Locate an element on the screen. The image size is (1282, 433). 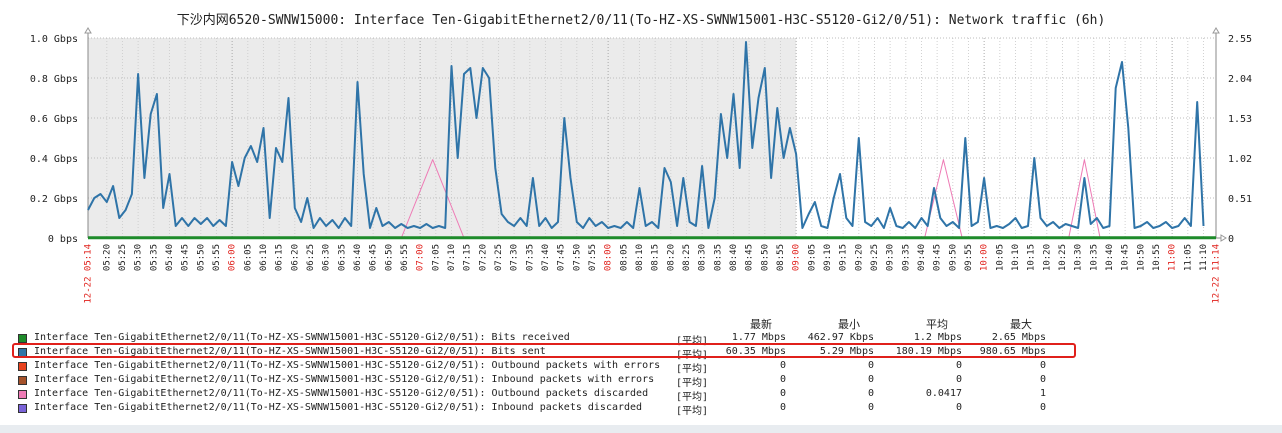
x-tick-label: 08:55 is located at coordinates (781, 257).